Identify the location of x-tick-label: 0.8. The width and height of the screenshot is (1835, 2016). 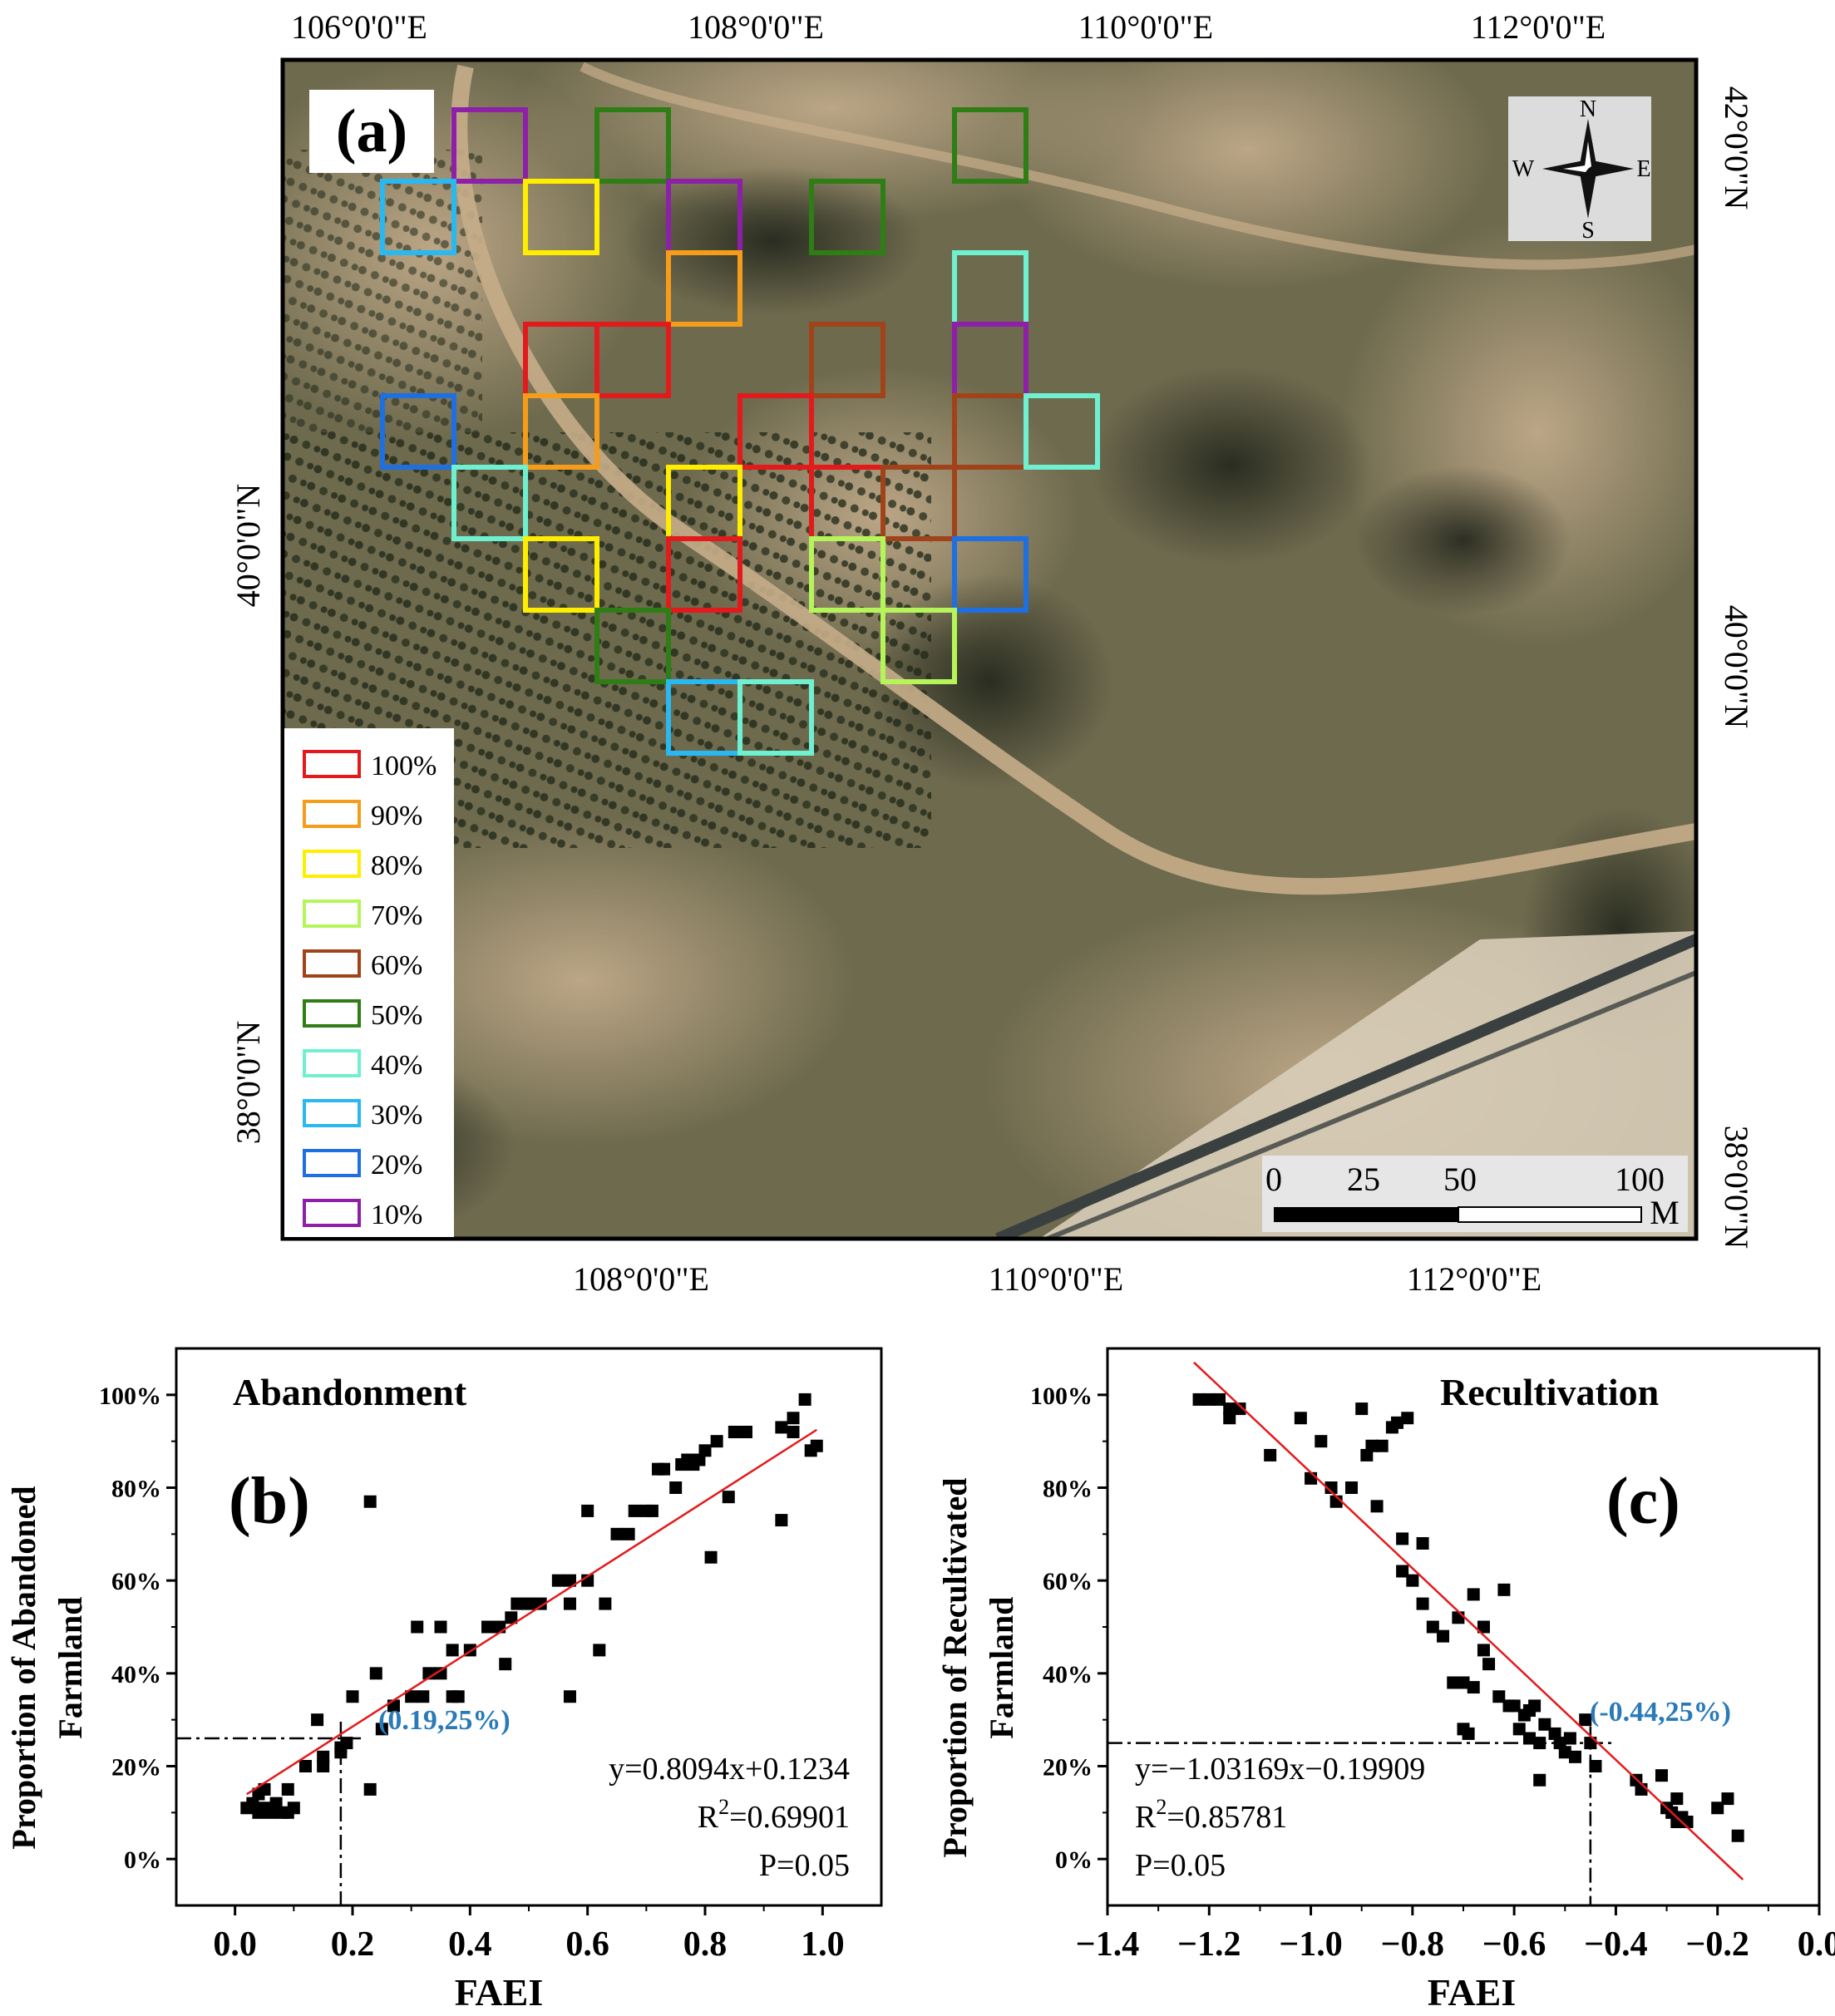
(706, 1945).